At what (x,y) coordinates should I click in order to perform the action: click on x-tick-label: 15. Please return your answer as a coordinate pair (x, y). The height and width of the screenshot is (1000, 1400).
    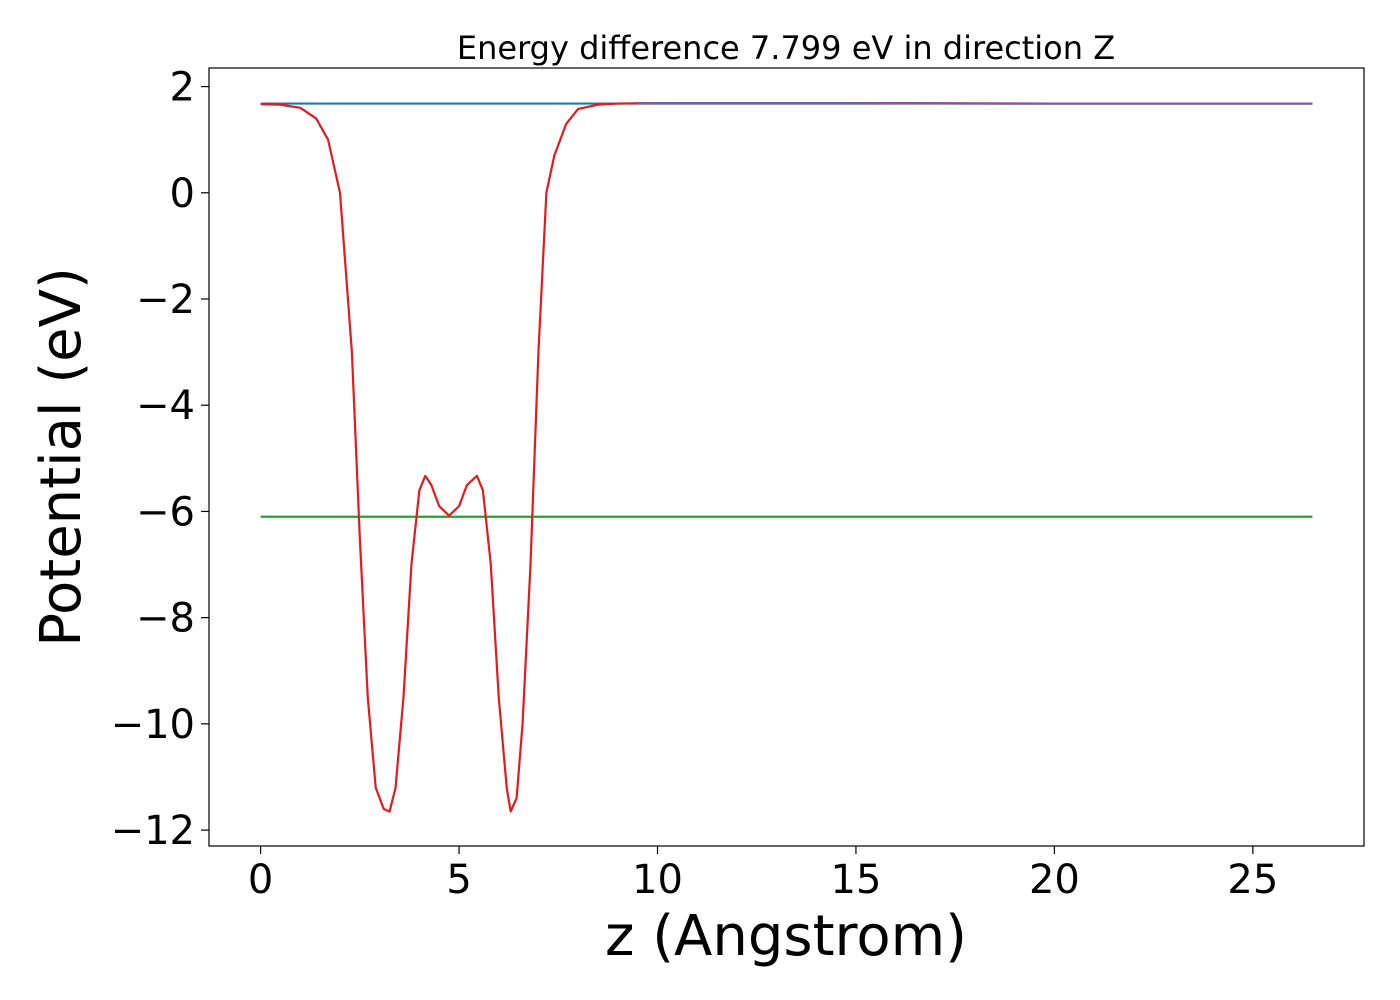
    Looking at the image, I should click on (856, 880).